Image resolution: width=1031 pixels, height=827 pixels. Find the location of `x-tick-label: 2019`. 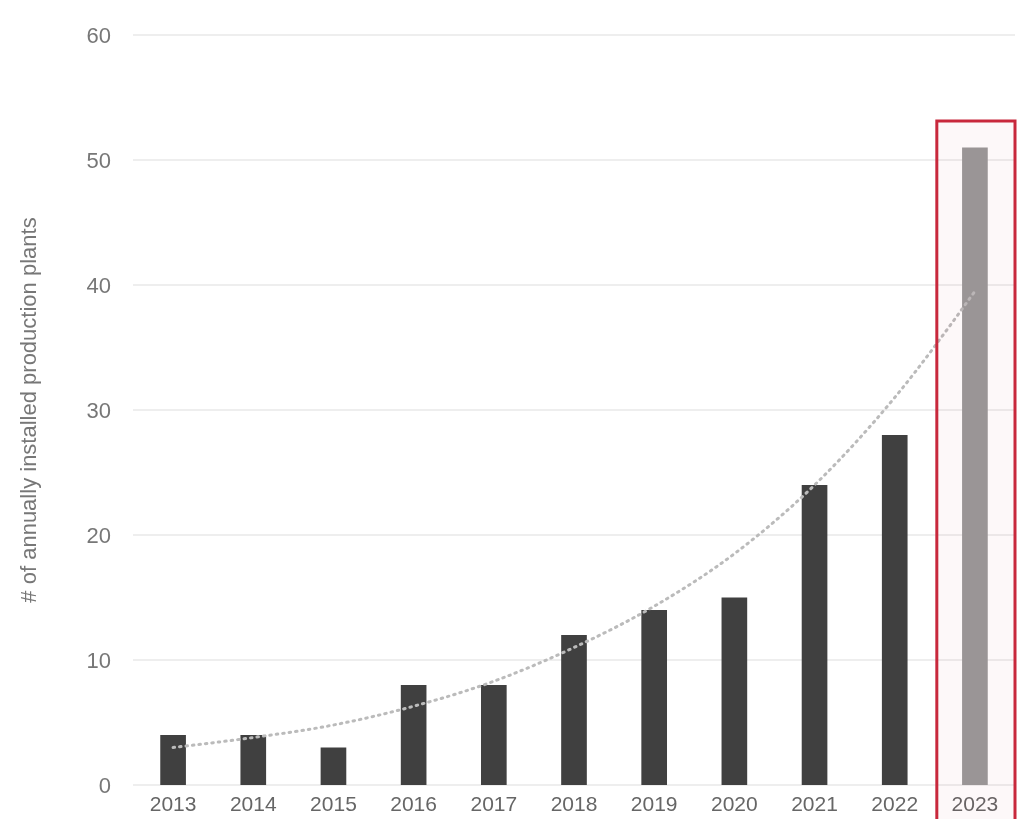

x-tick-label: 2019 is located at coordinates (654, 803).